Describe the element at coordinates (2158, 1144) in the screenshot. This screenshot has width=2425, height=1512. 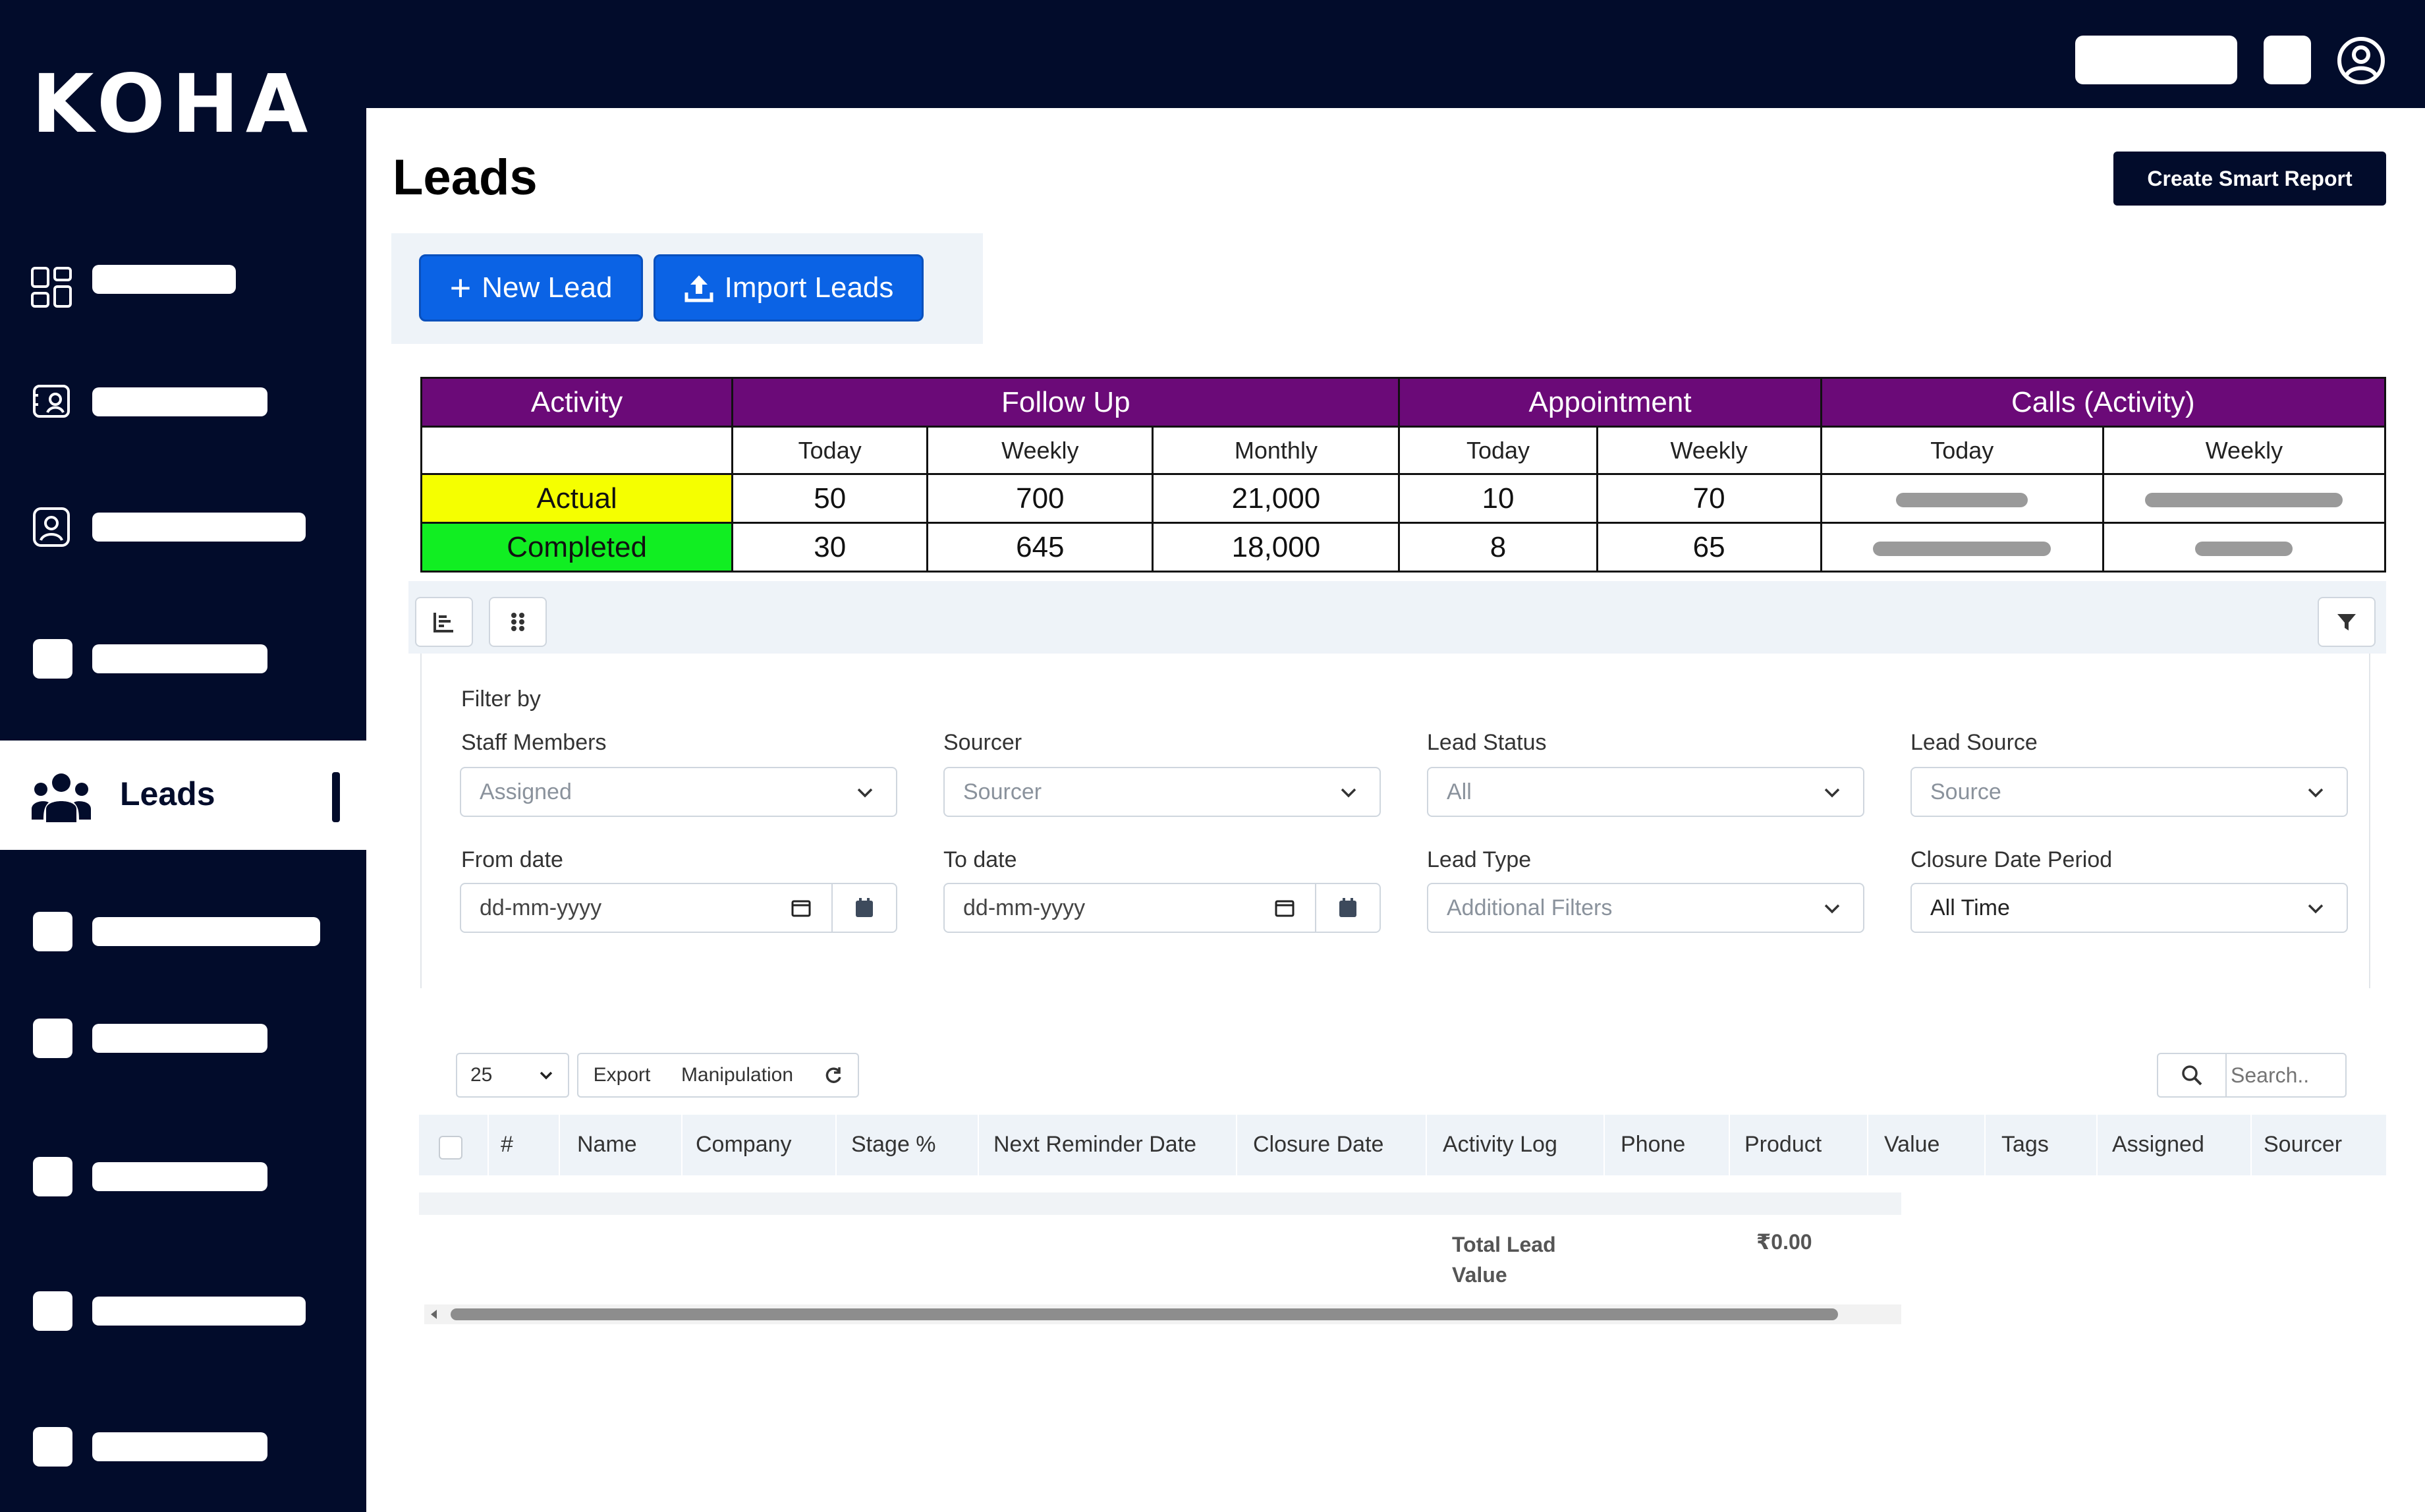
I see `column-header-assigned: Assigned` at that location.